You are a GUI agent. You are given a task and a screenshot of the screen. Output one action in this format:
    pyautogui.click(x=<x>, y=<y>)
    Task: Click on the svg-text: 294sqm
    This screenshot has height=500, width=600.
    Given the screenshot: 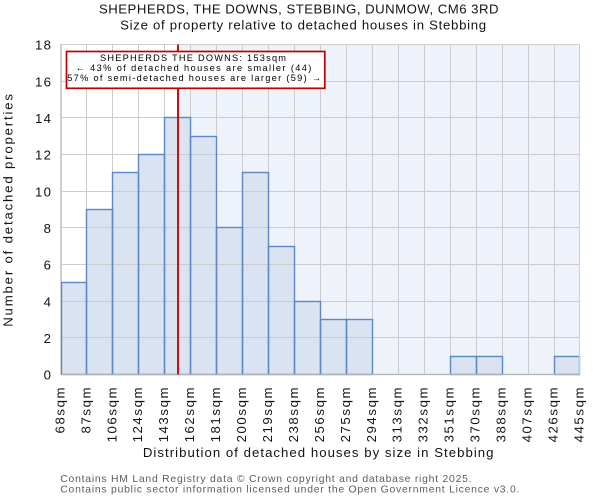 What is the action you would take?
    pyautogui.click(x=371, y=414)
    